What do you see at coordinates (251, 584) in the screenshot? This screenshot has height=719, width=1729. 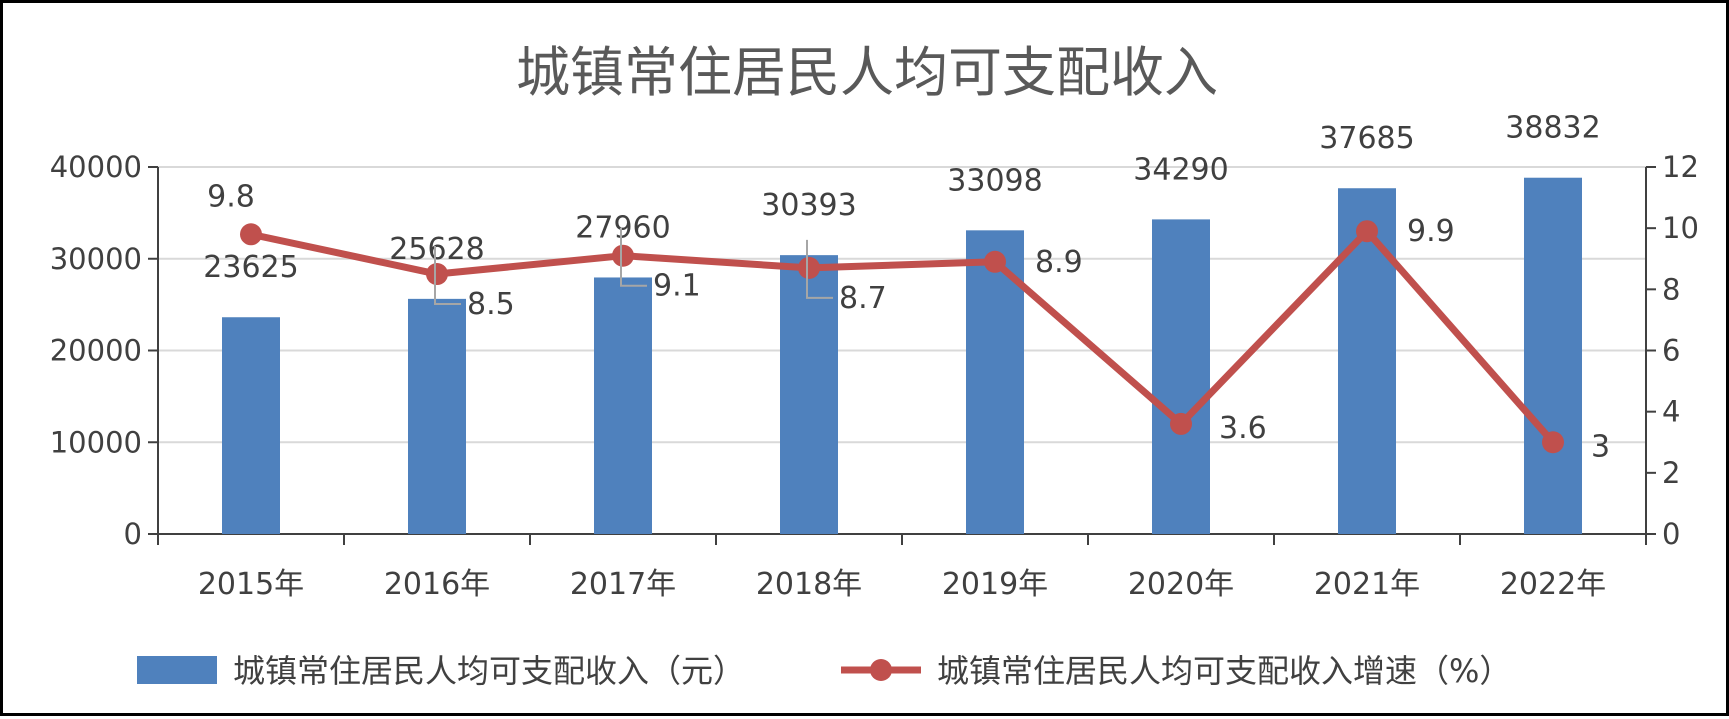 I see `x-axis-category-label: 2015年` at bounding box center [251, 584].